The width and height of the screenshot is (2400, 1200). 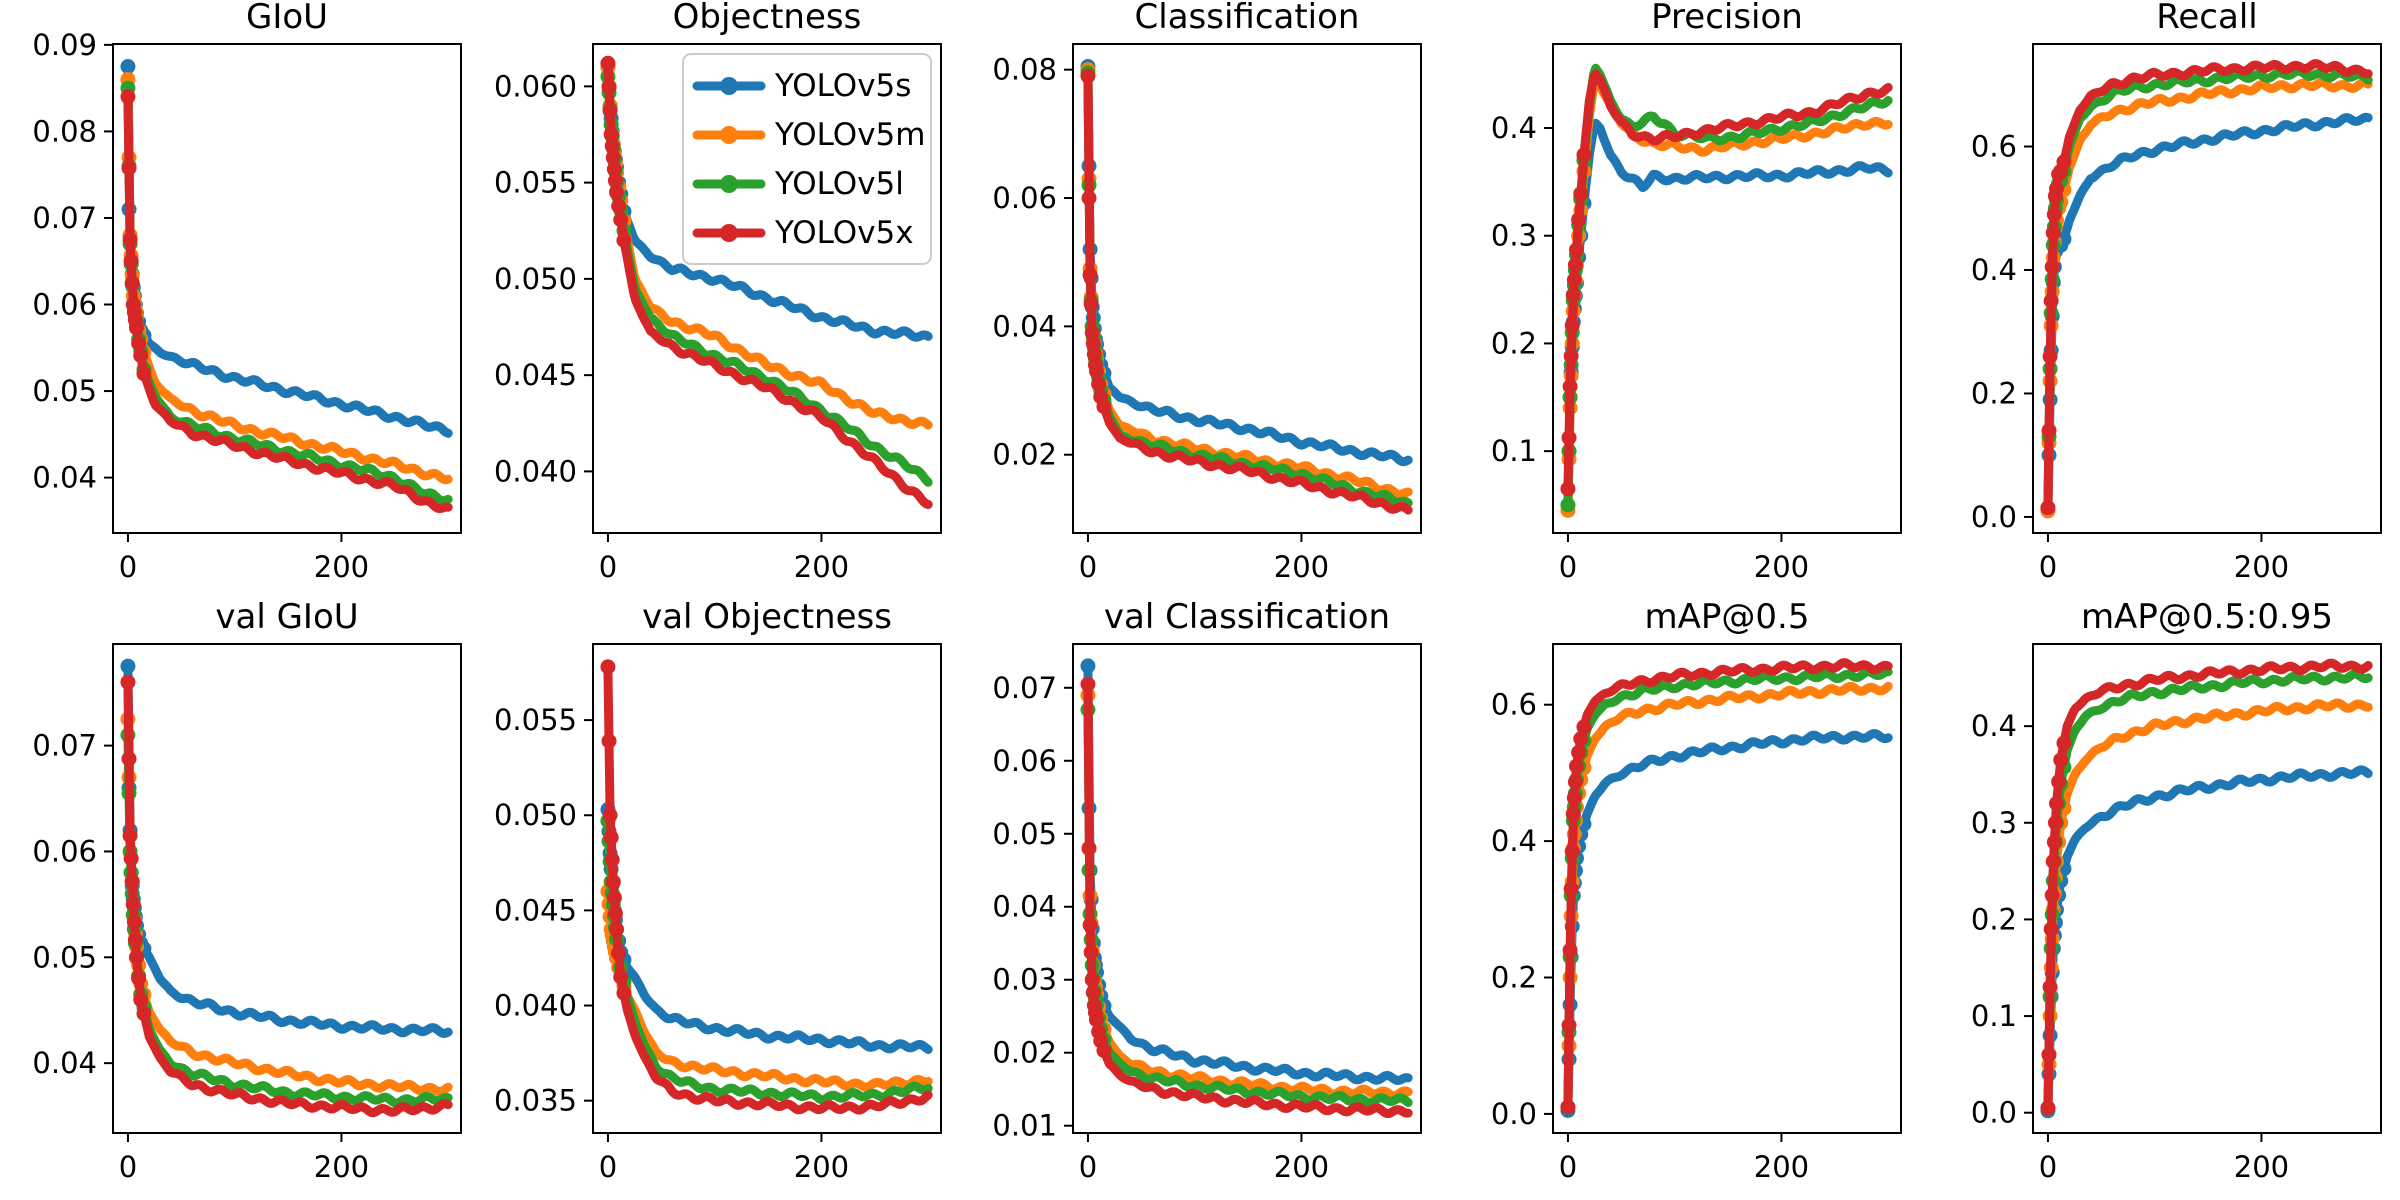 What do you see at coordinates (2048, 567) in the screenshot?
I see `x-tick-label: 0` at bounding box center [2048, 567].